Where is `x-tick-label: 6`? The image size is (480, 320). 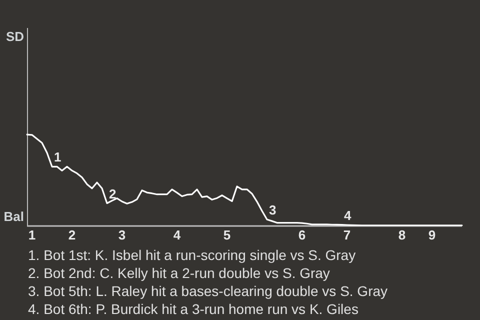
x-tick-label: 6 is located at coordinates (302, 234).